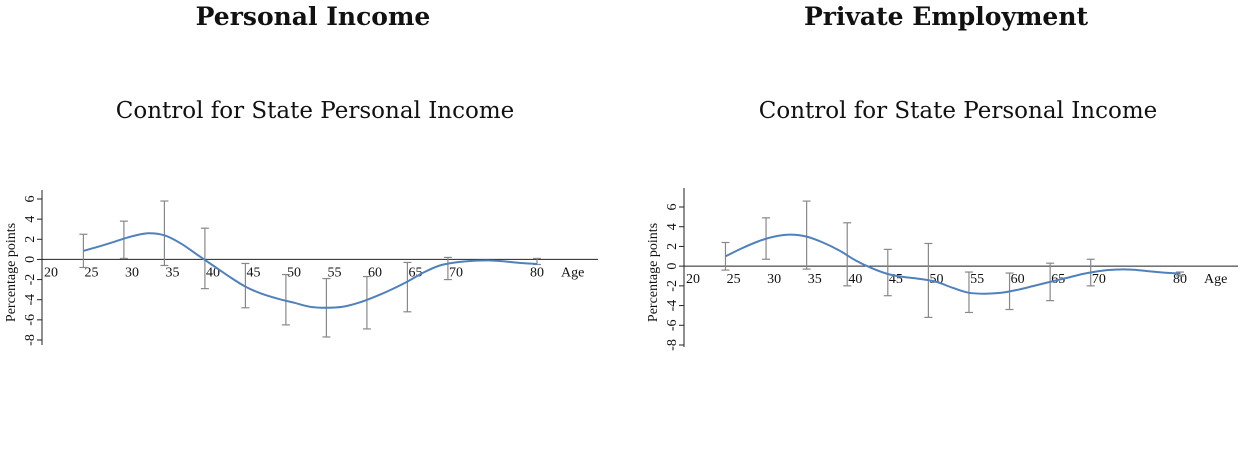 The width and height of the screenshot is (1252, 459). Describe the element at coordinates (946, 16) in the screenshot. I see `panel-title: Private Employment` at that location.